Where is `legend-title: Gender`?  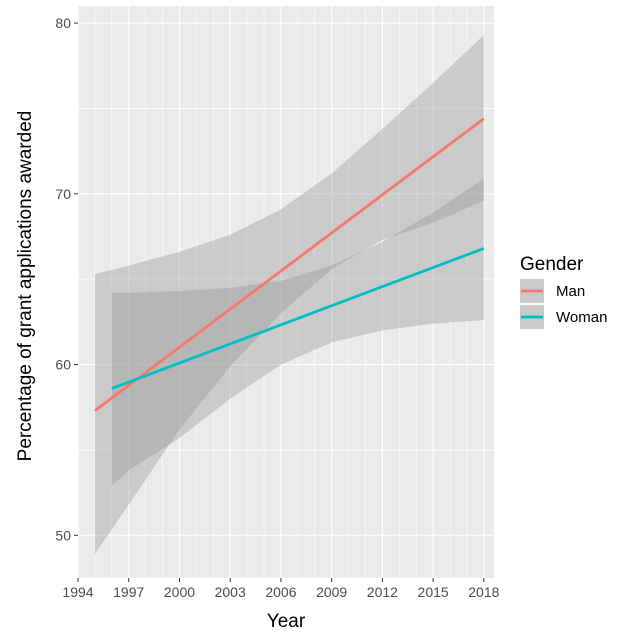
legend-title: Gender is located at coordinates (552, 264).